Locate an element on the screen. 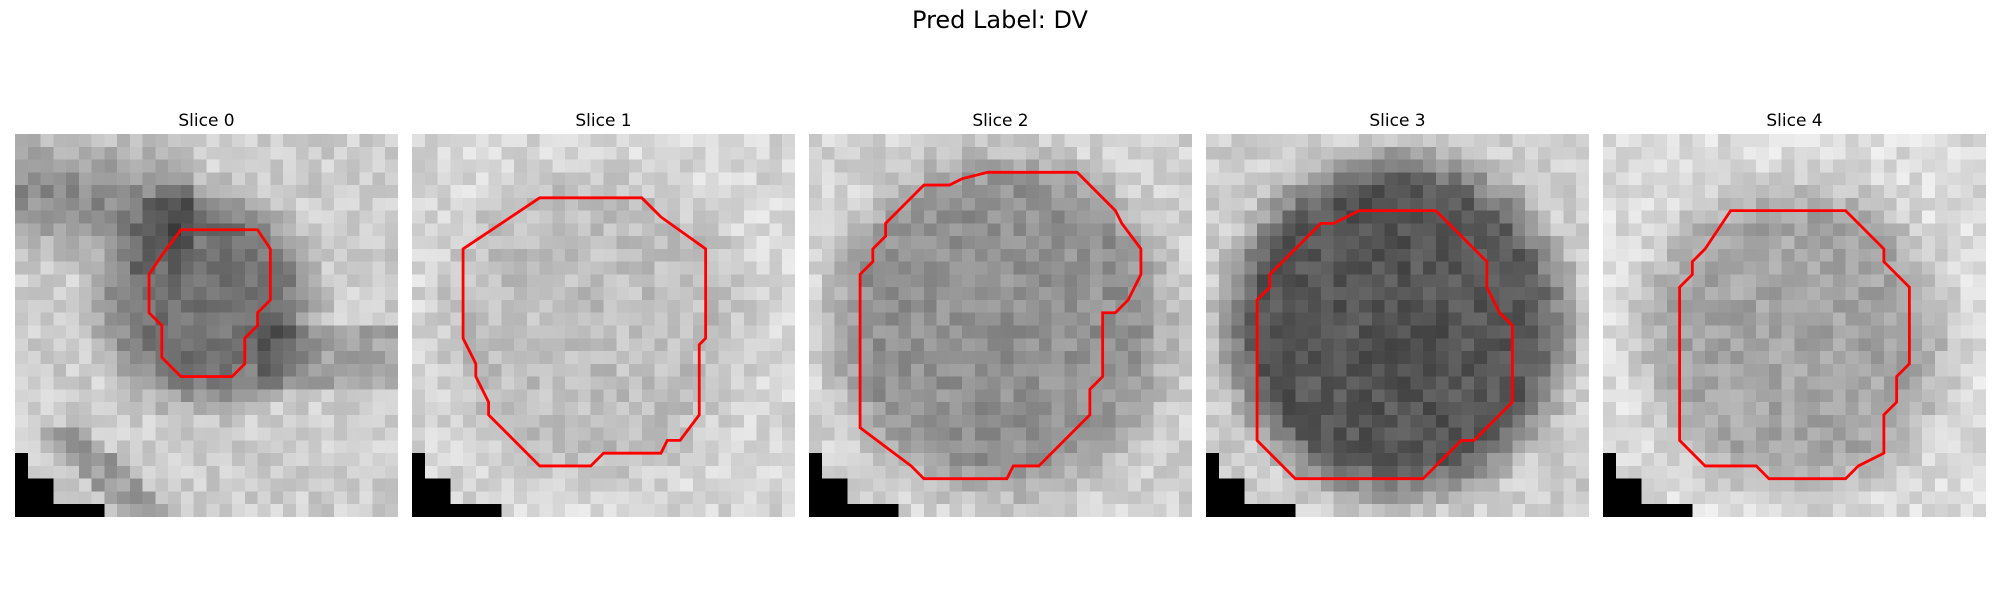  slice-panel-1: Slice 1 is located at coordinates (603, 312).